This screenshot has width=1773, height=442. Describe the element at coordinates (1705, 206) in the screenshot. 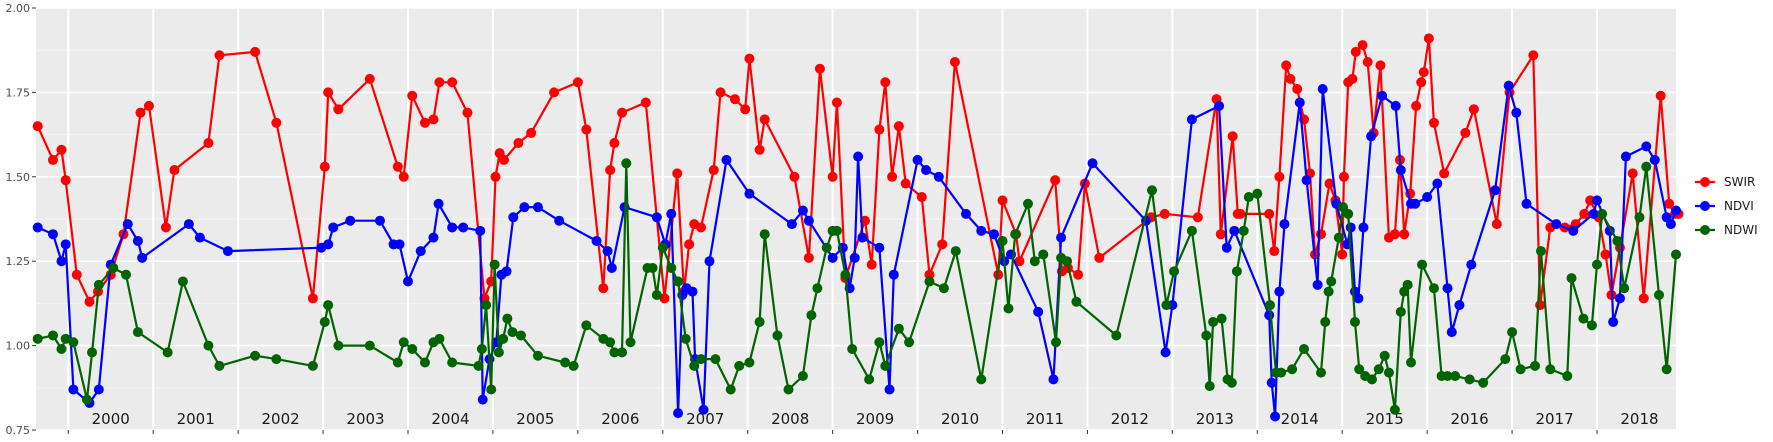

I see `legend-key-point` at that location.